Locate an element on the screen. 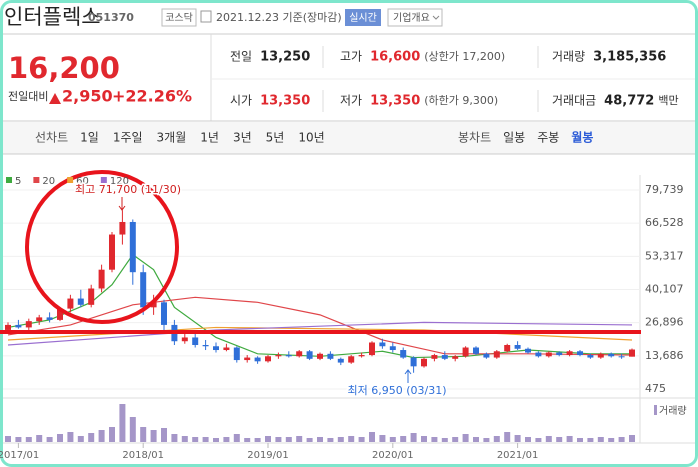  dropdown-arrow is located at coordinates (436, 17).